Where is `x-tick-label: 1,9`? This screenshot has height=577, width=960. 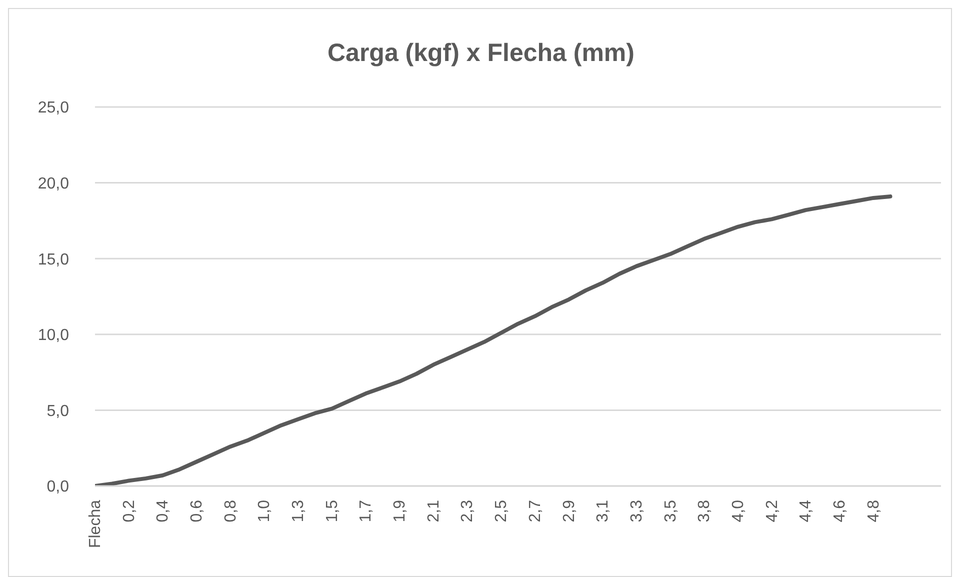
x-tick-label: 1,9 is located at coordinates (400, 511).